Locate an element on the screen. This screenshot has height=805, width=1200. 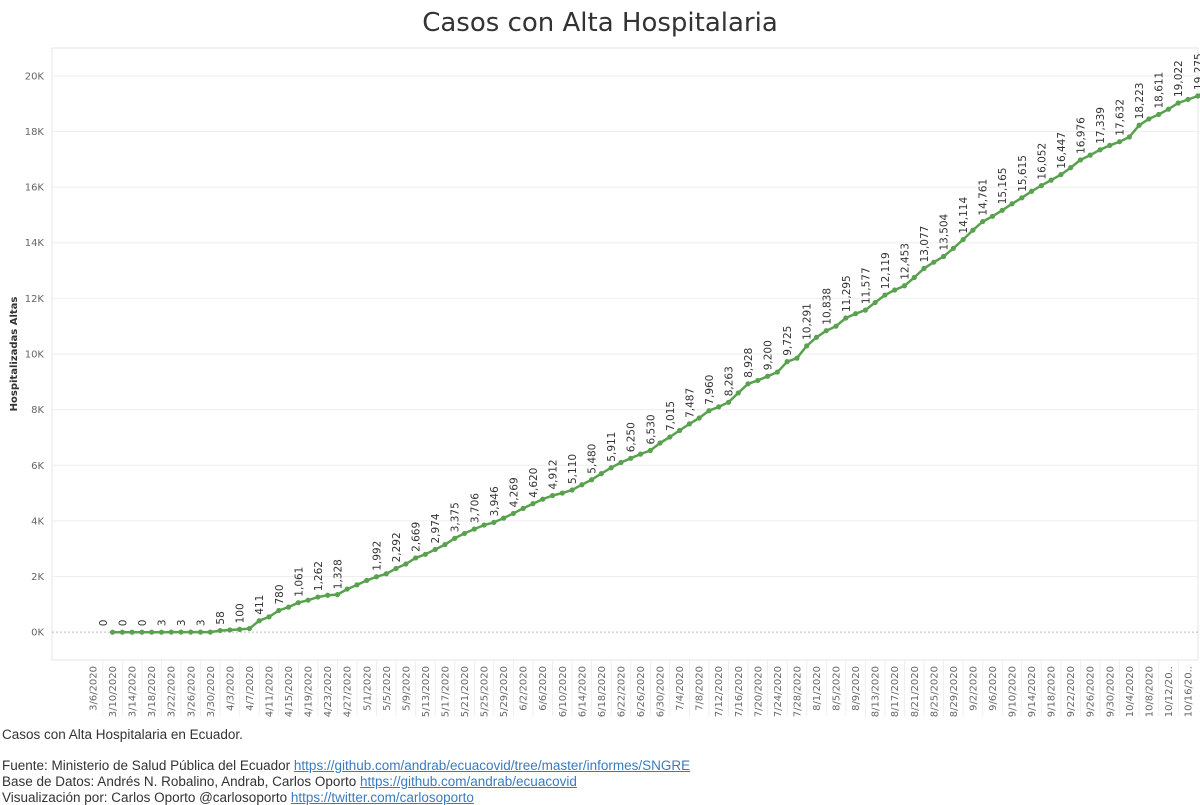
x-tick-label: 6/10/2020 is located at coordinates (563, 691).